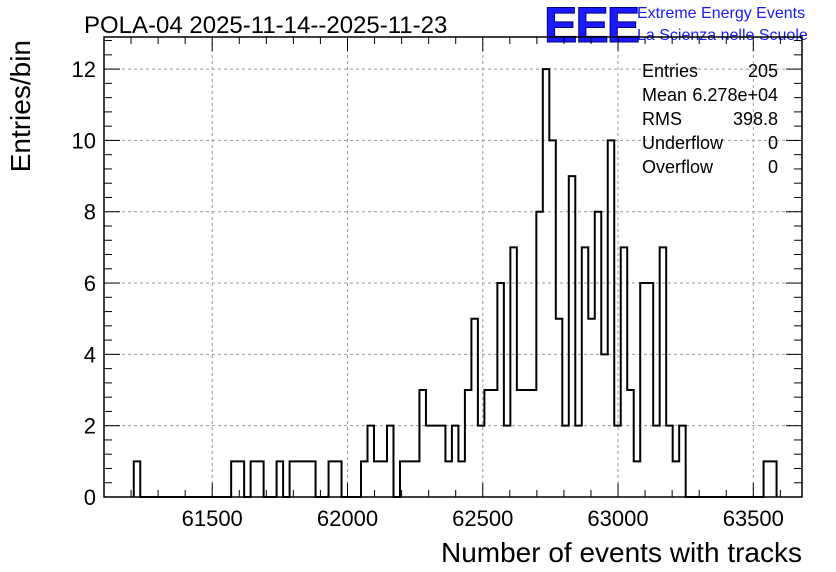  What do you see at coordinates (683, 143) in the screenshot?
I see `stats-label-underflow: Underflow` at bounding box center [683, 143].